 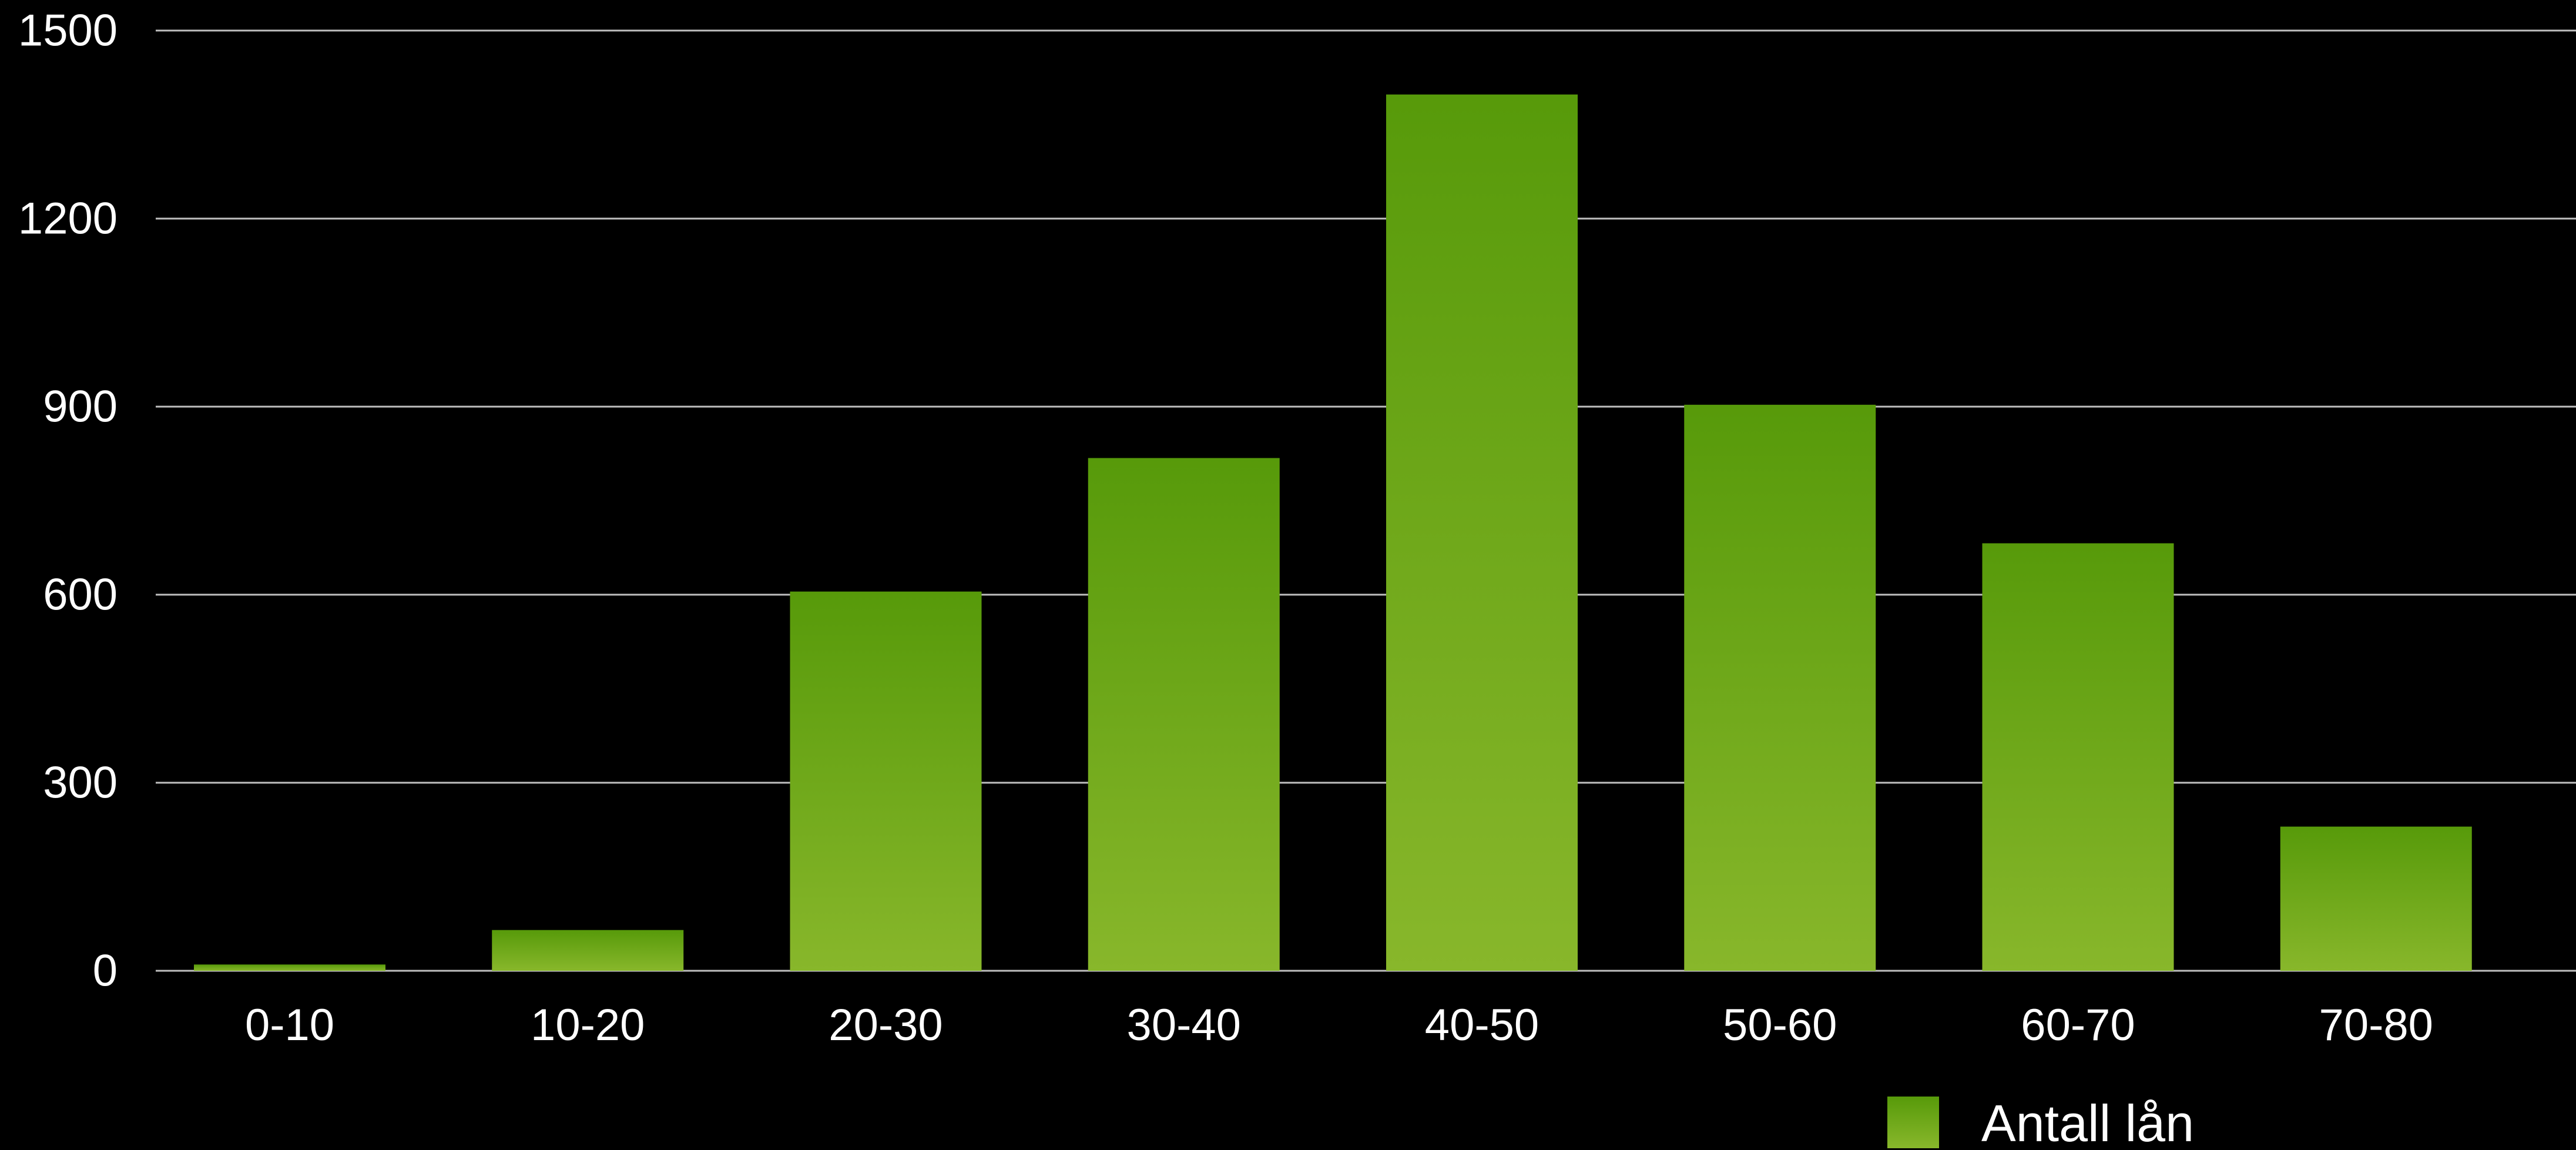 I want to click on y-tick-label: 900, so click(x=80, y=407).